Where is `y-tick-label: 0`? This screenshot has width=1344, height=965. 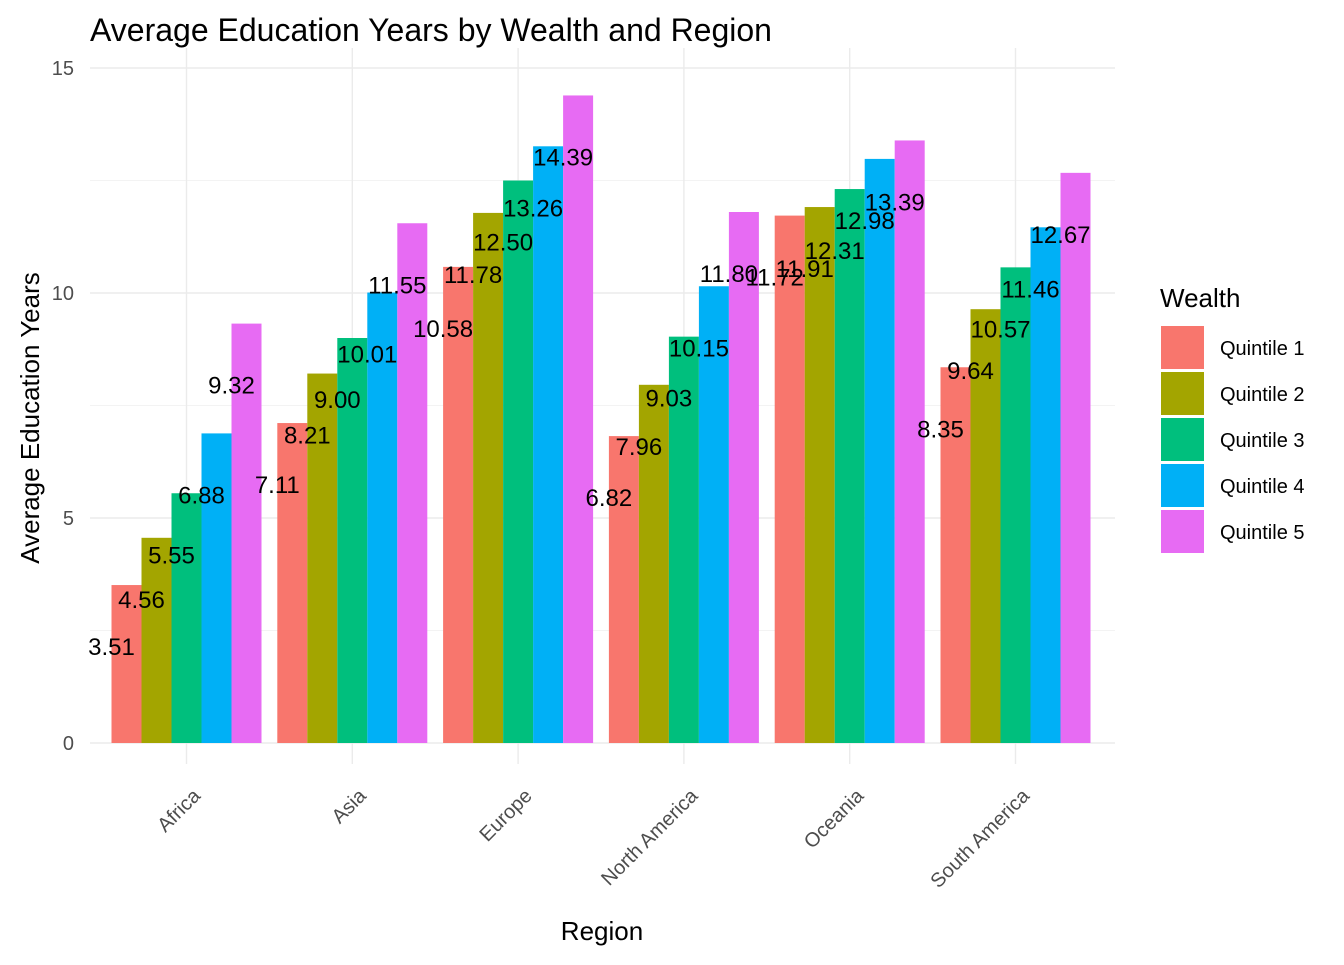
y-tick-label: 0 is located at coordinates (68, 744).